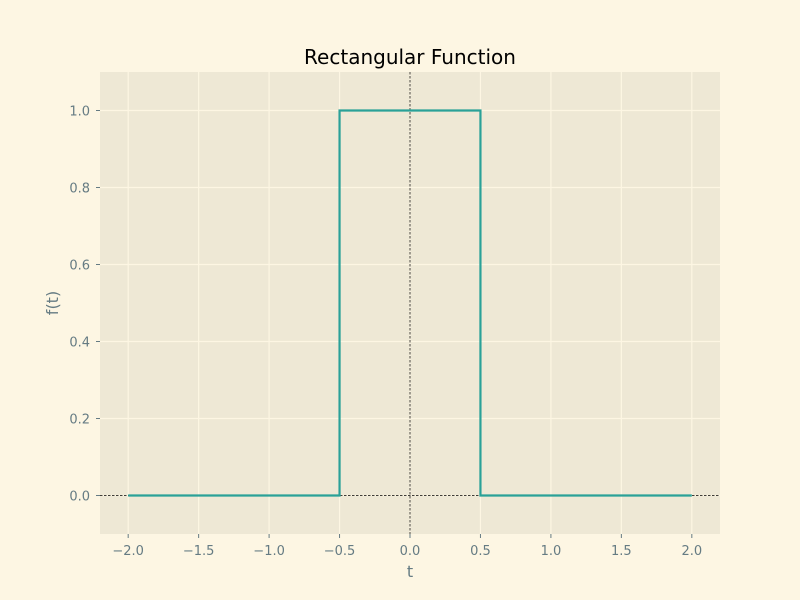  What do you see at coordinates (269, 551) in the screenshot?
I see `x-tick-label: −1.0` at bounding box center [269, 551].